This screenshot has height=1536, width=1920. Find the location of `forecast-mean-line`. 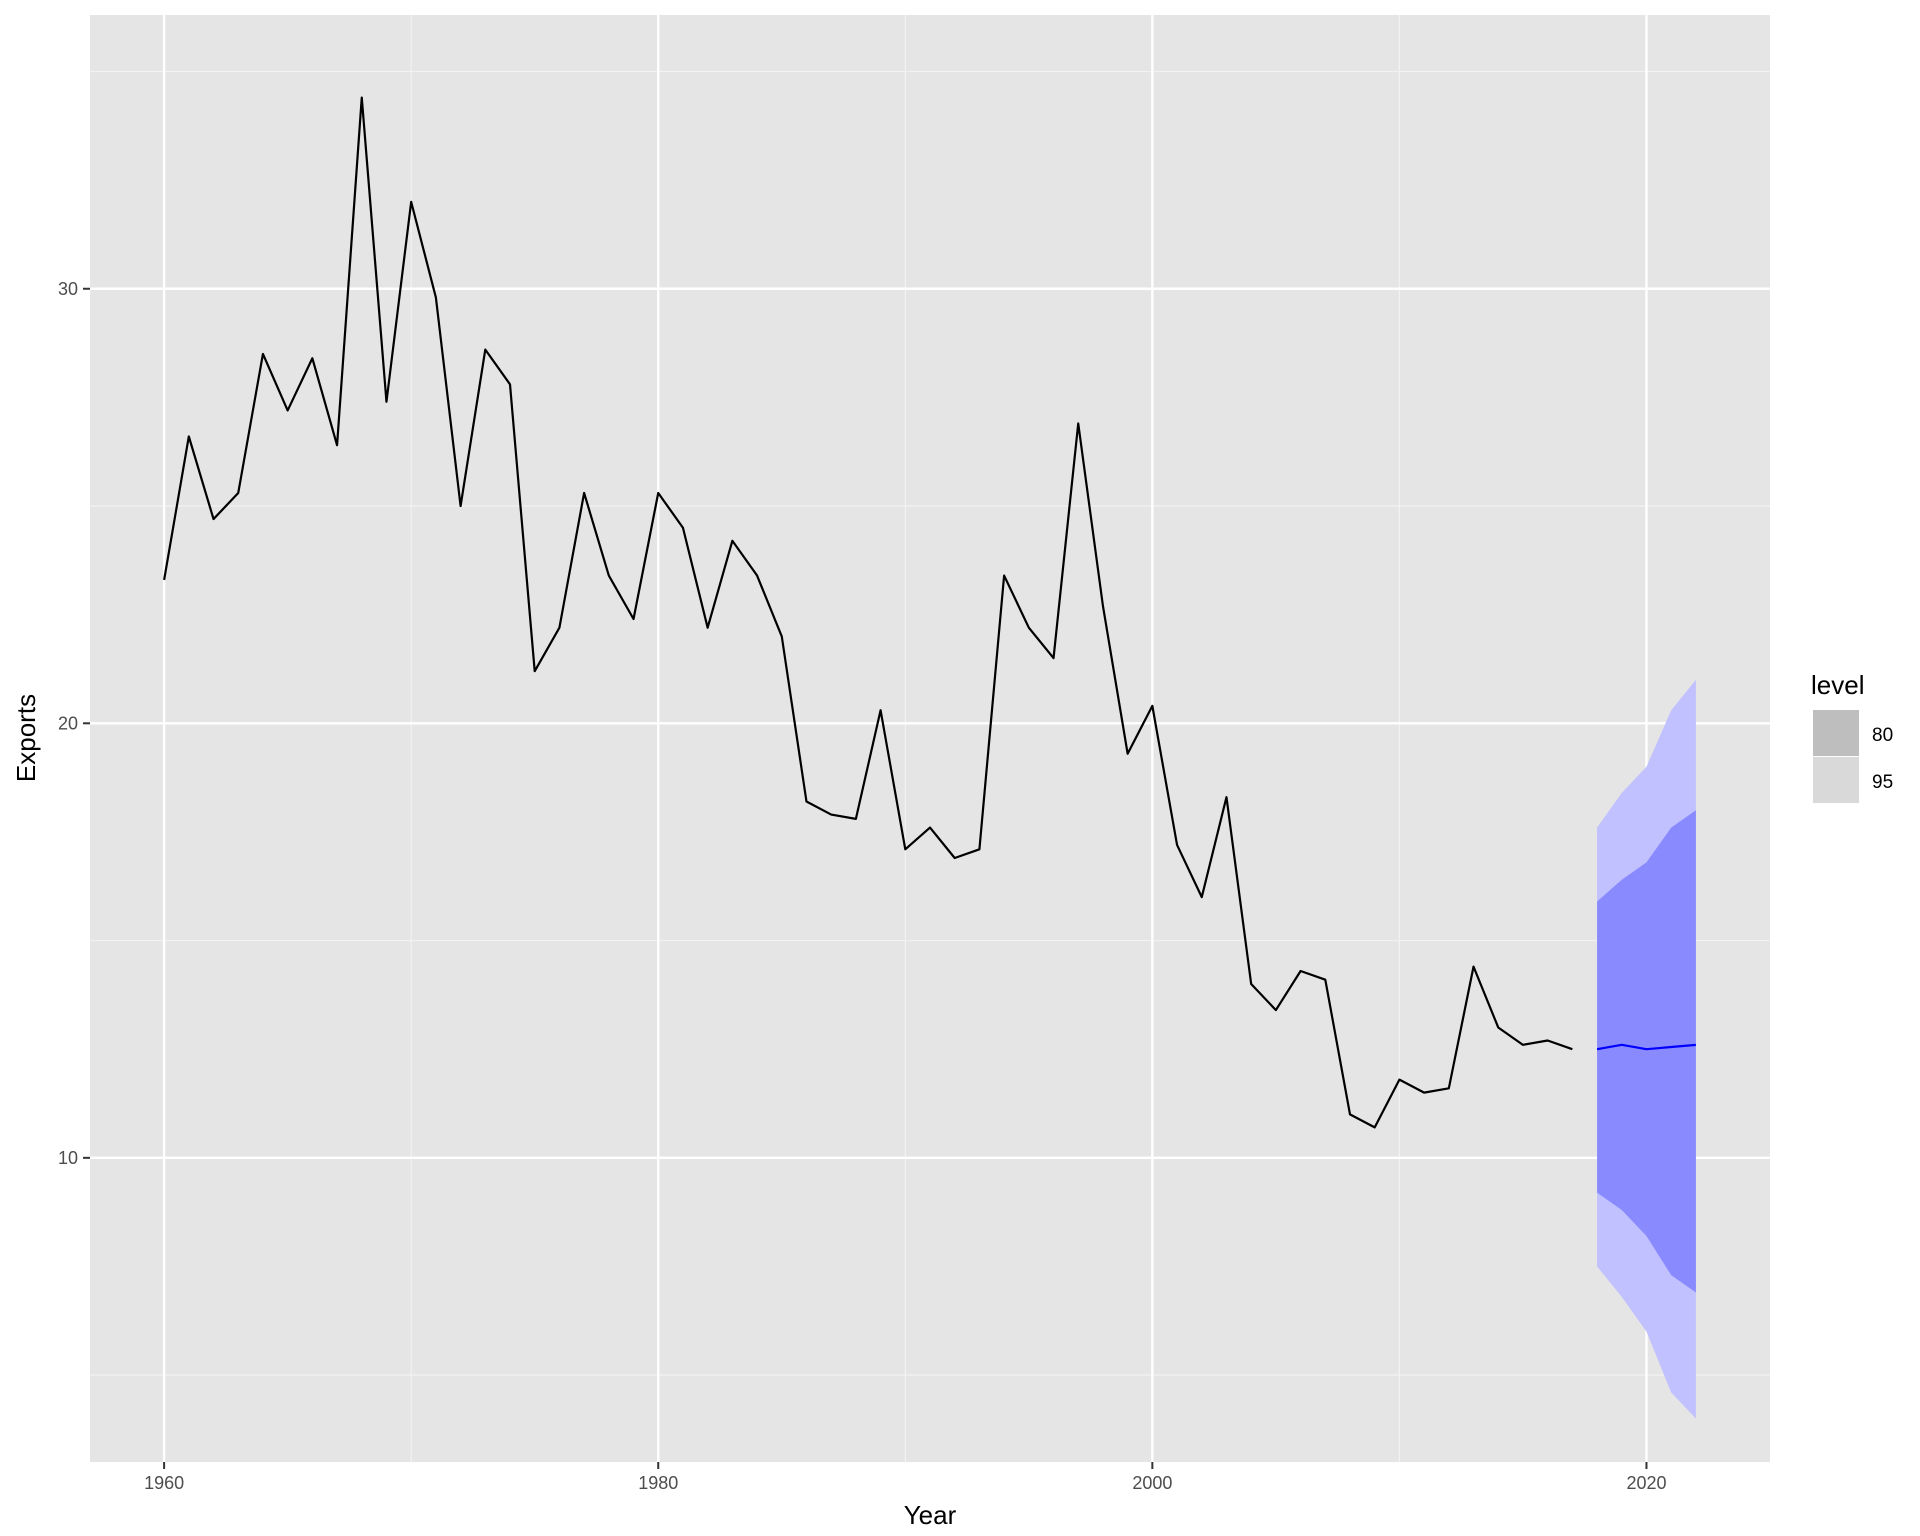

forecast-mean-line is located at coordinates (1646, 1047).